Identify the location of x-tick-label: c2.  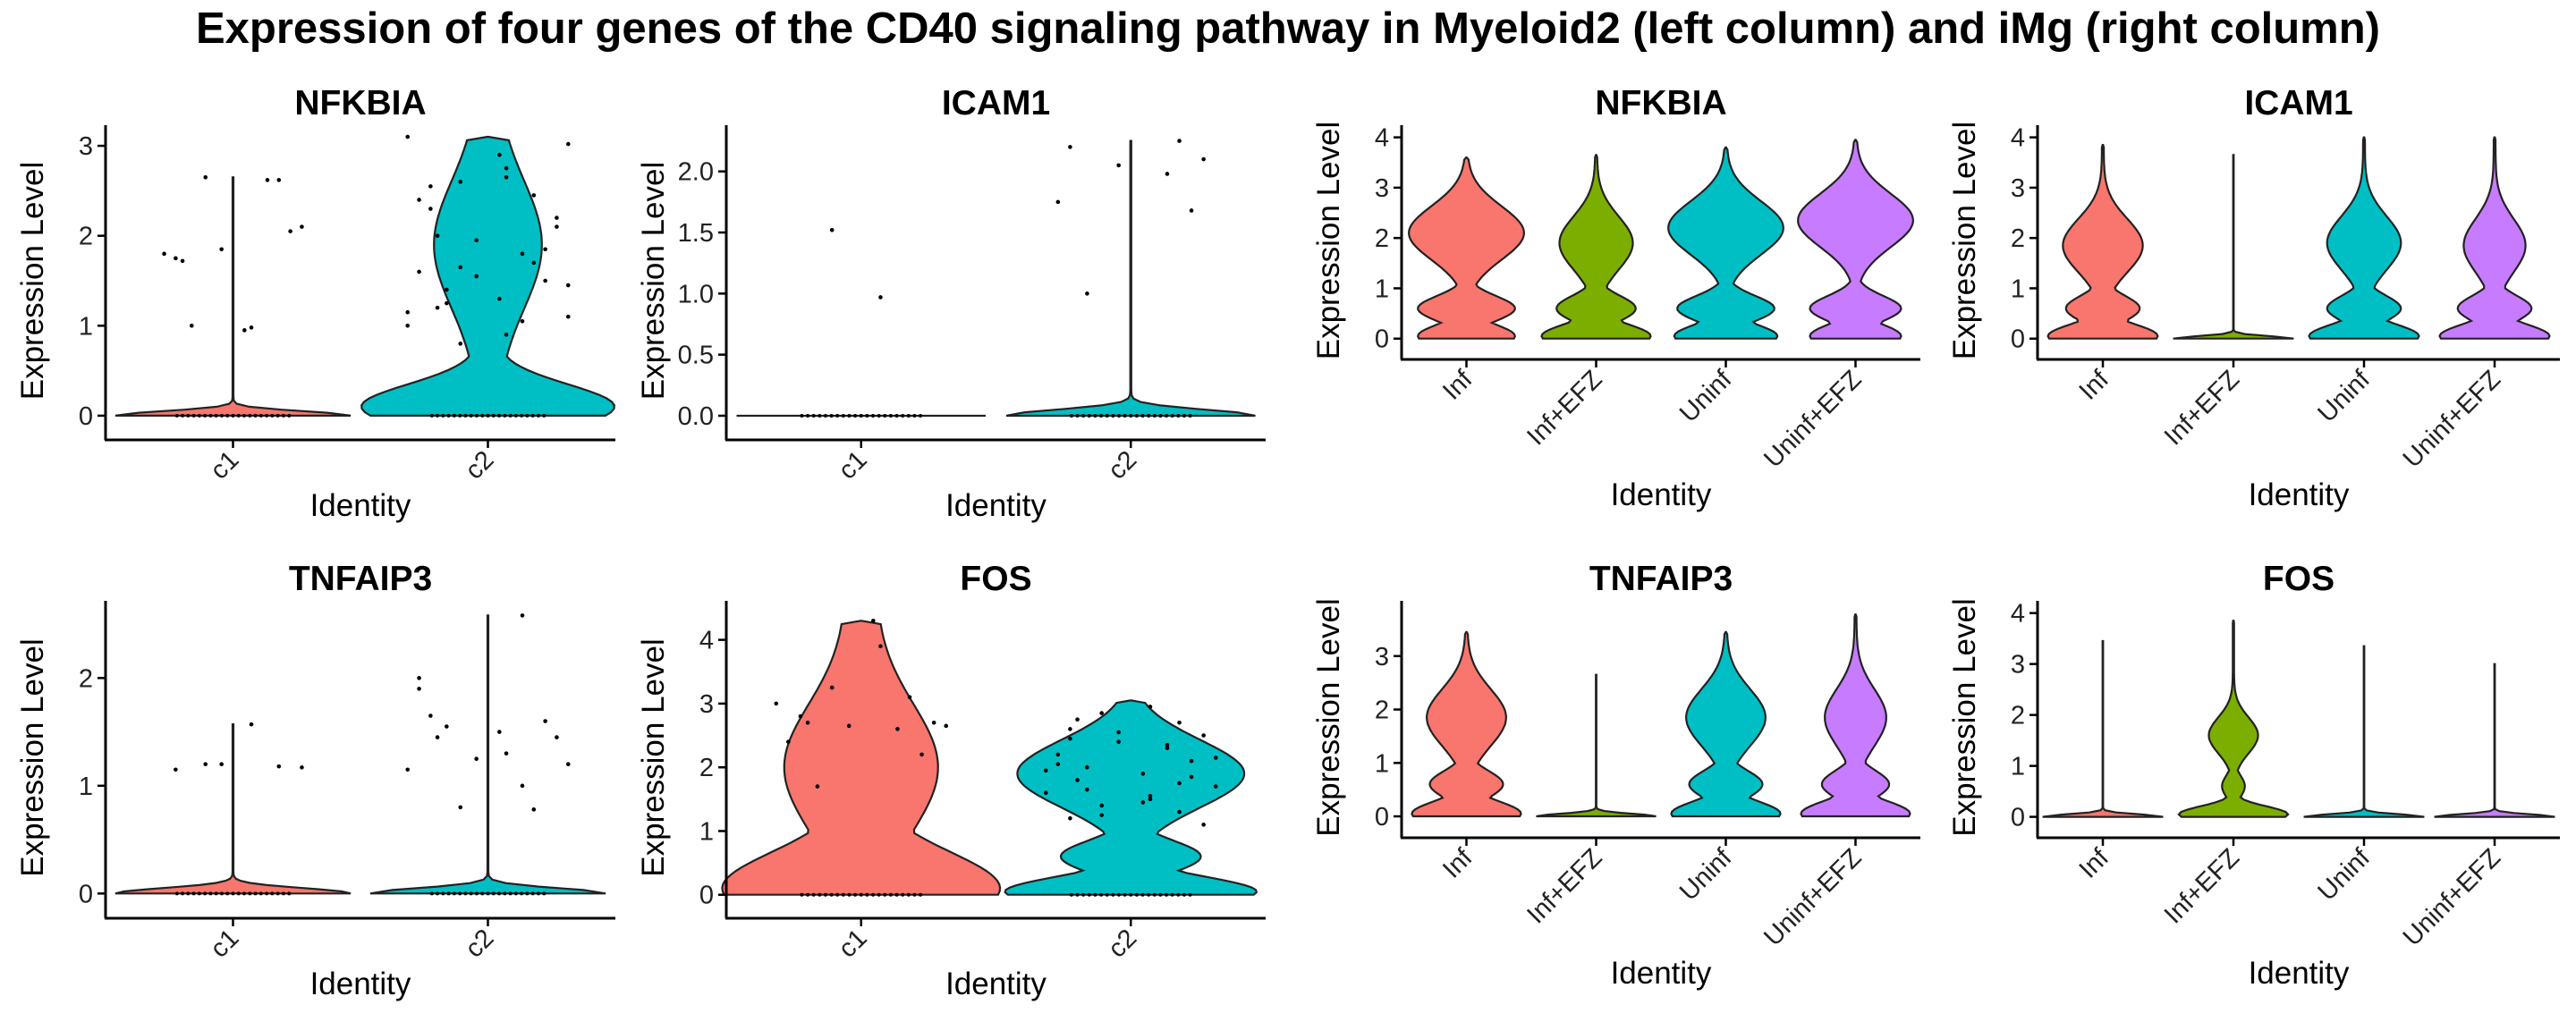
(479, 944).